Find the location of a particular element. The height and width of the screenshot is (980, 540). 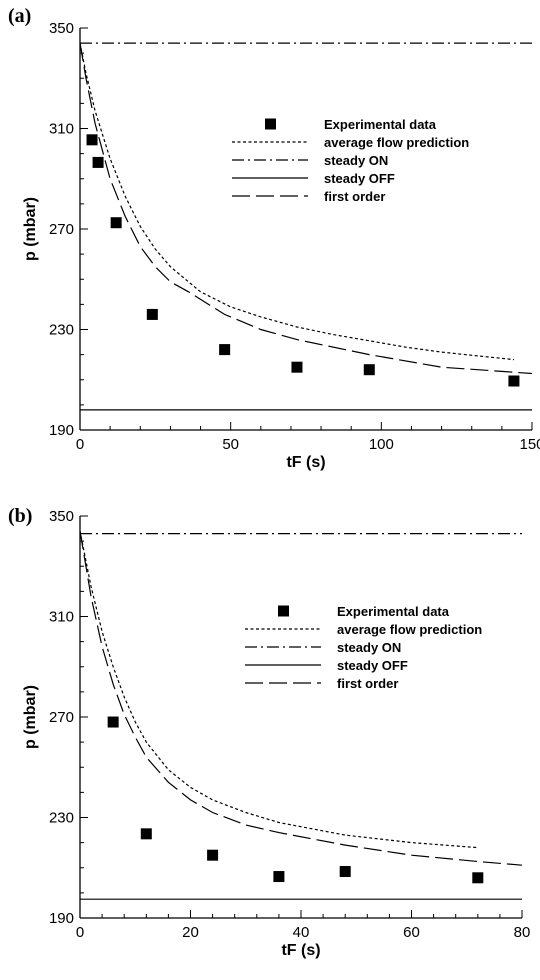

chart2-y-axis-title: p (mbar) is located at coordinates (30, 717).